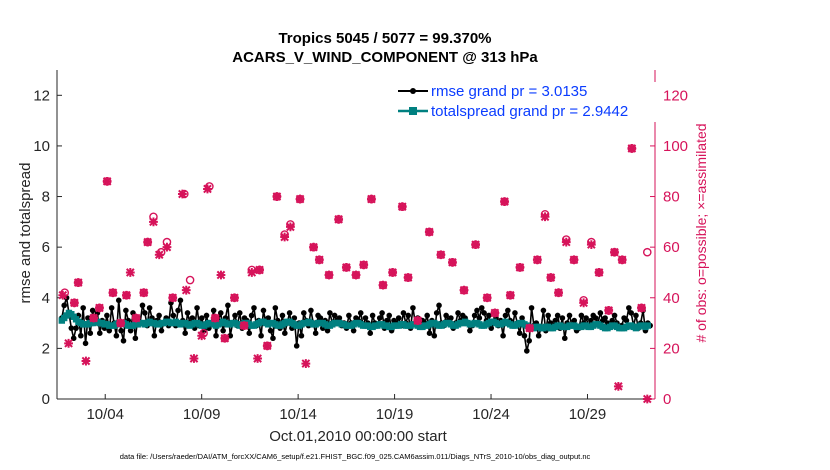 The width and height of the screenshot is (830, 470). I want to click on chart-title-line2: ACARS_V_WIND_COMPONENT @ 313 hPa, so click(385, 57).